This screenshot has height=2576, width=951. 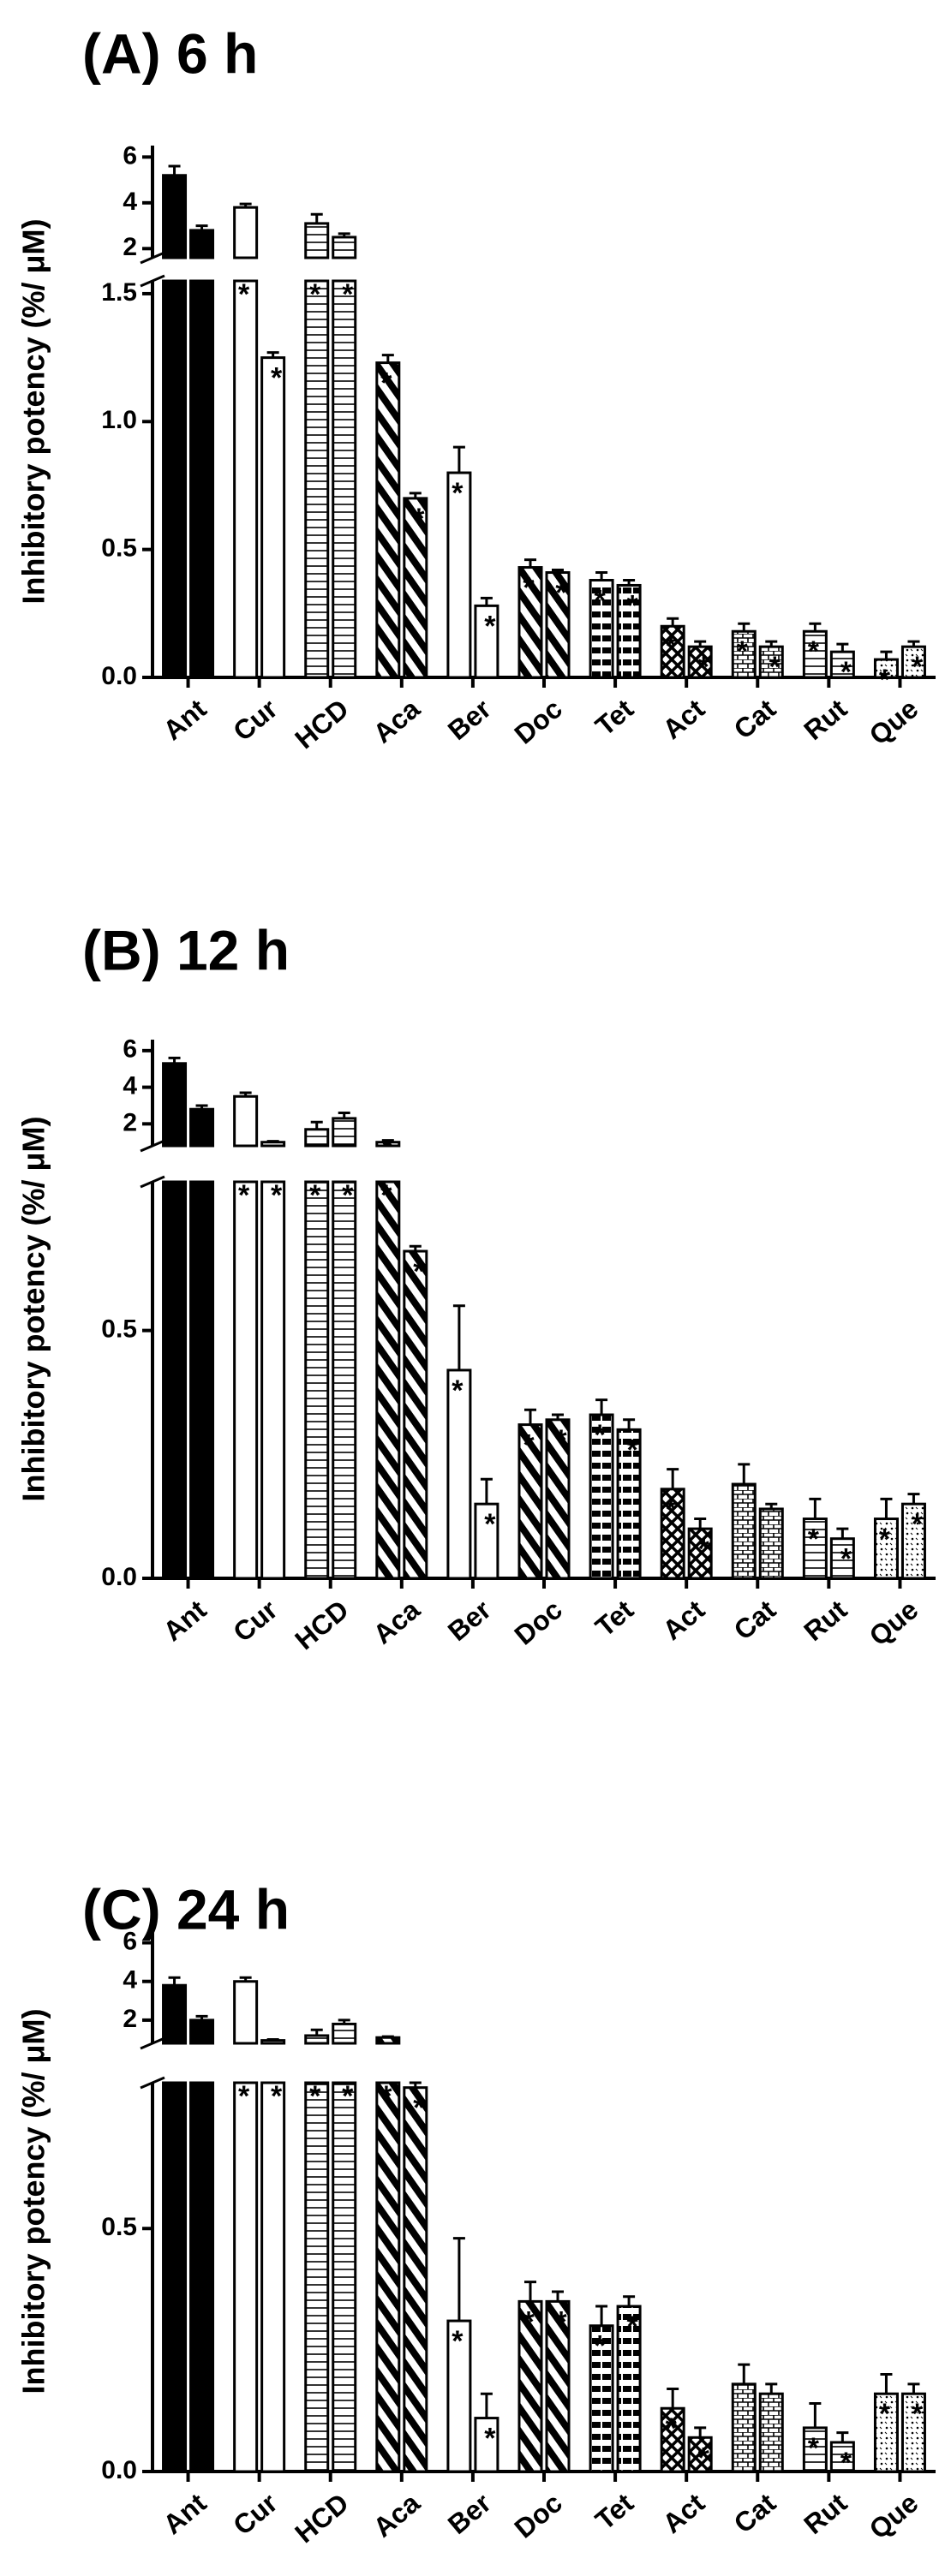 What do you see at coordinates (614, 1618) in the screenshot?
I see `x-tick-label: Tet` at bounding box center [614, 1618].